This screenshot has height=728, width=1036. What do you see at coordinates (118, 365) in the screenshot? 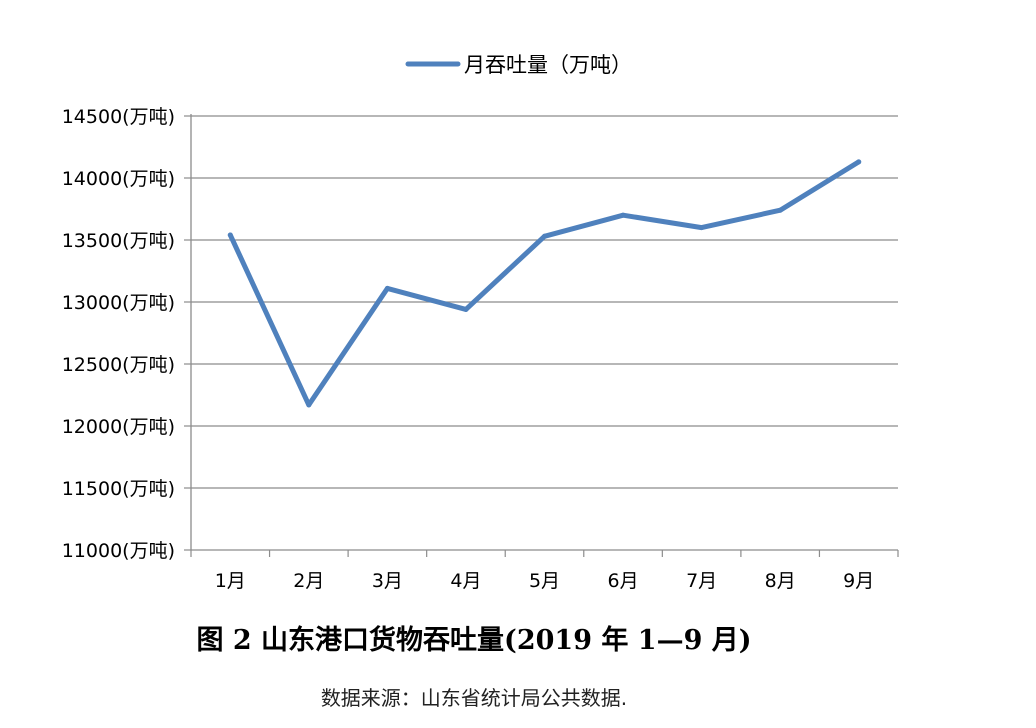
I see `y-tick-label-12500: 12500(万吨)` at bounding box center [118, 365].